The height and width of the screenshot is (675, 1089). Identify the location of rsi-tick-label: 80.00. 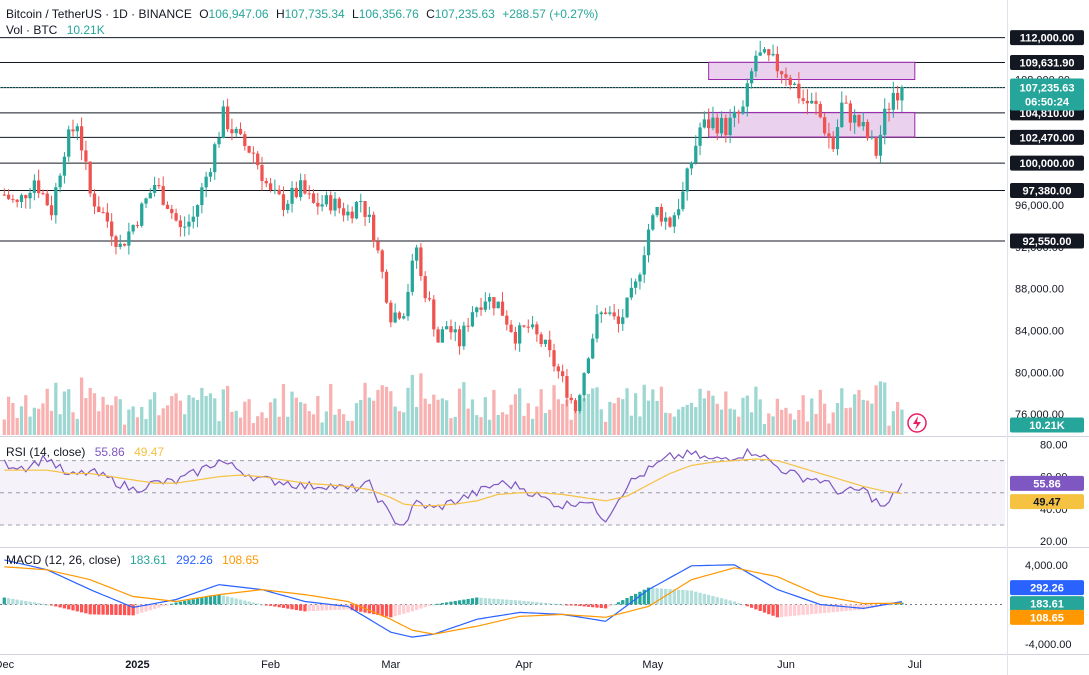
(1054, 445).